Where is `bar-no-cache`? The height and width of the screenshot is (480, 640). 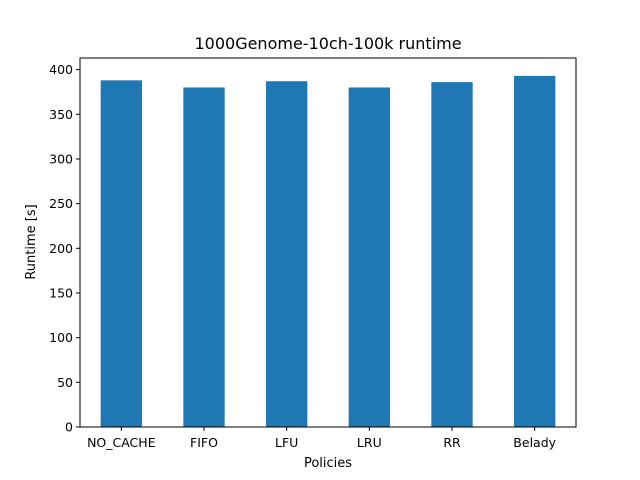
bar-no-cache is located at coordinates (121, 254).